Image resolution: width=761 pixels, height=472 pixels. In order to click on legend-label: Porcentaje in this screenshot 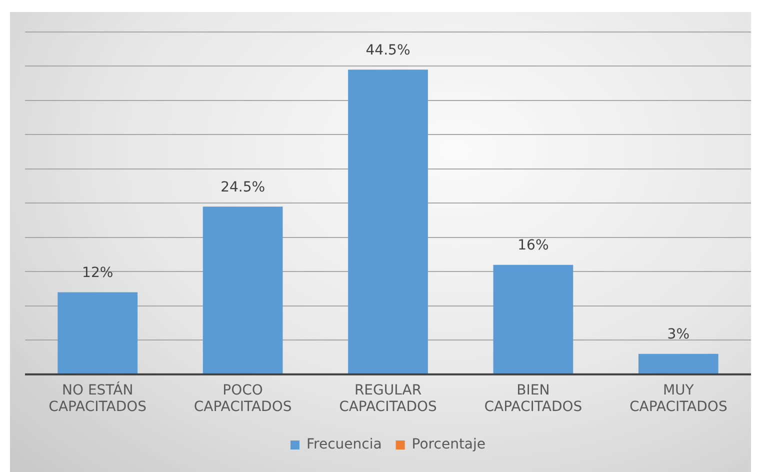, I will do `click(449, 444)`.